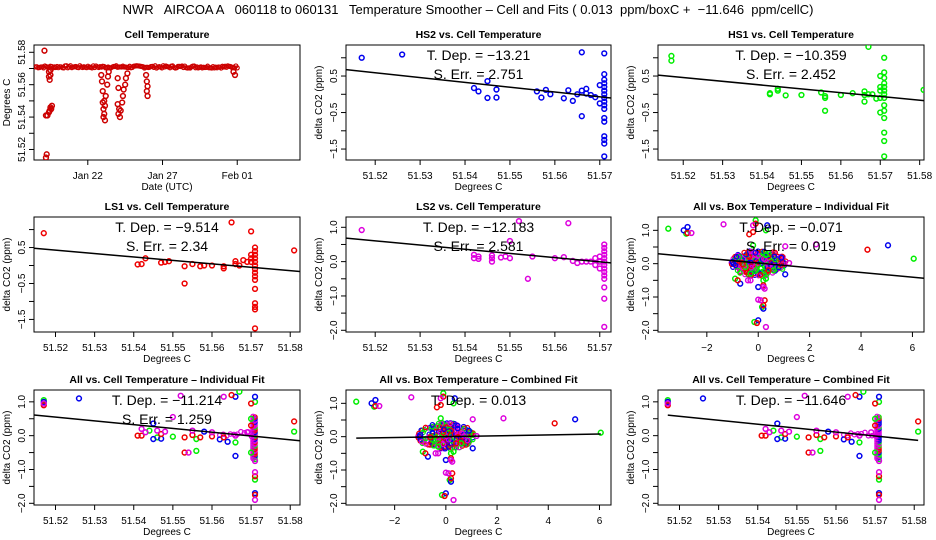  What do you see at coordinates (479, 227) in the screenshot?
I see `temp-dependence-label: T. Dep. = −12.183` at bounding box center [479, 227].